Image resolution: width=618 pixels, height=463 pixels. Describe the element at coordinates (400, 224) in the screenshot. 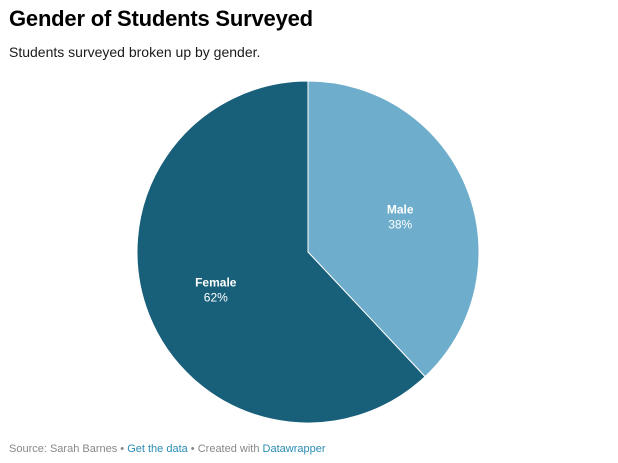

I see `slice-value-male: 38%` at that location.